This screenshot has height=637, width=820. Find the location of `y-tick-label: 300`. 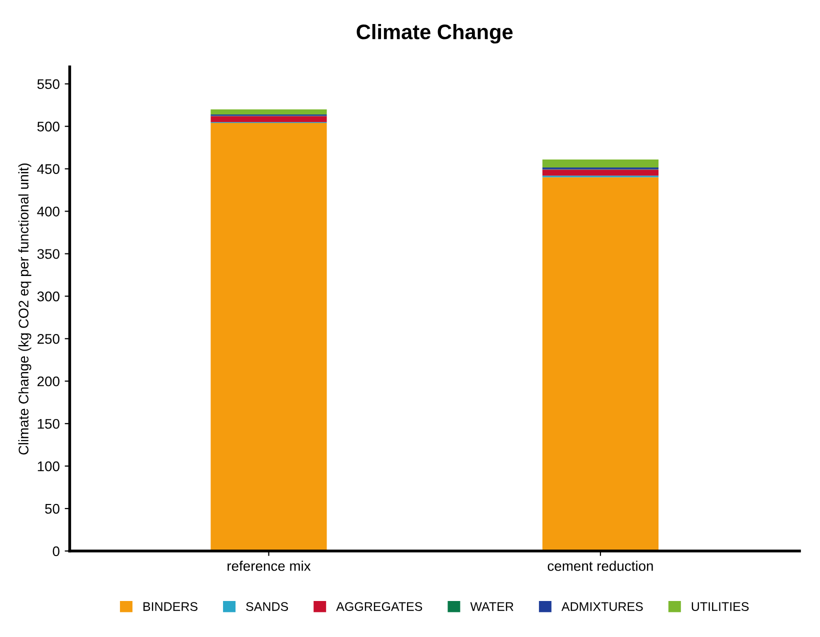

y-tick-label: 300 is located at coordinates (48, 297).